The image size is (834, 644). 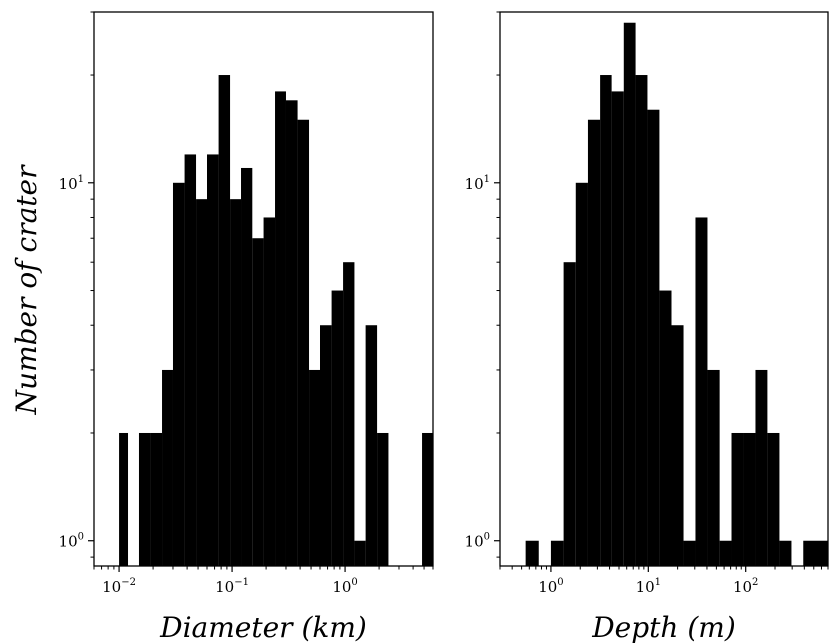 What do you see at coordinates (755, 582) in the screenshot?
I see `x-tick-exponent: 2` at bounding box center [755, 582].